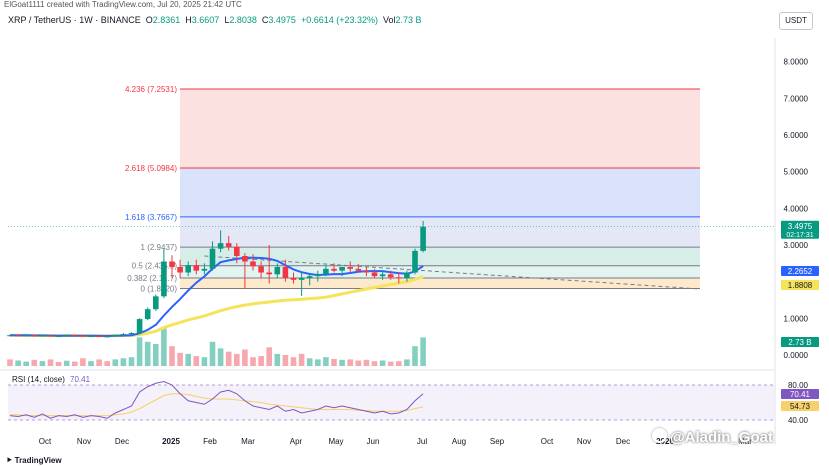  I want to click on volume-label-text: 2.73 B, so click(799, 342).